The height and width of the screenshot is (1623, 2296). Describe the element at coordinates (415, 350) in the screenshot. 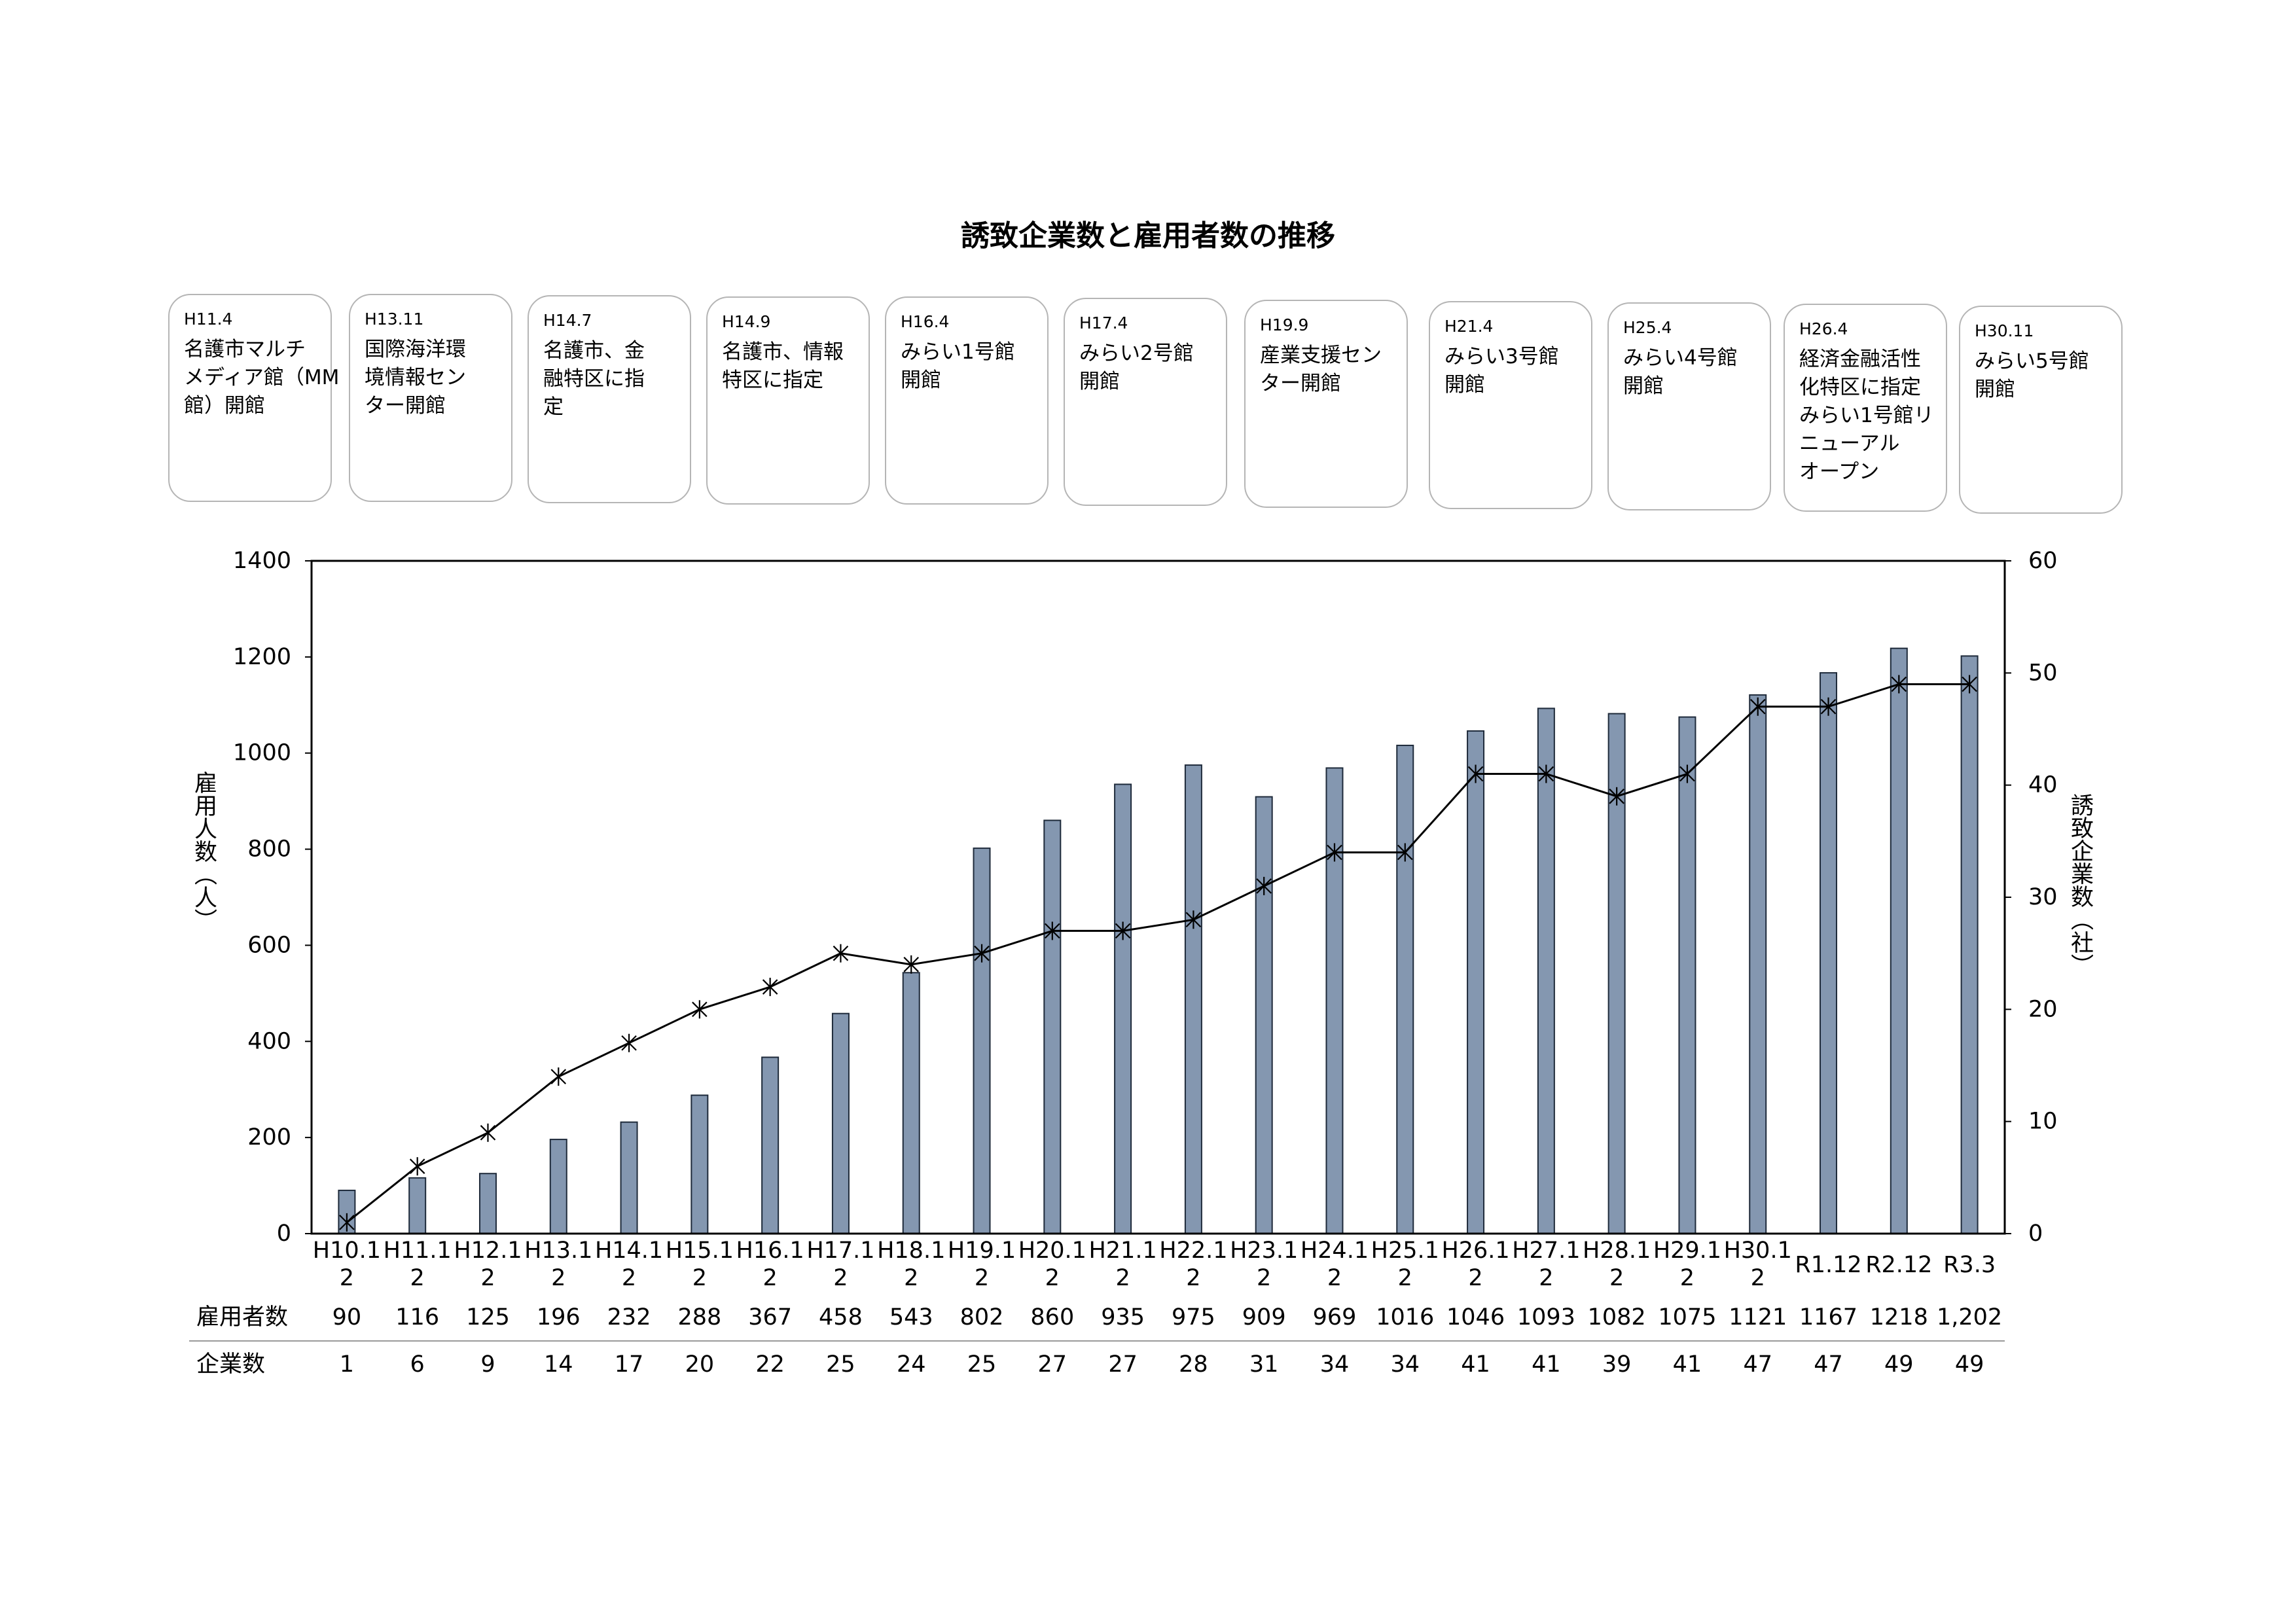

I see `timeline-text-line: 国際海洋環` at that location.